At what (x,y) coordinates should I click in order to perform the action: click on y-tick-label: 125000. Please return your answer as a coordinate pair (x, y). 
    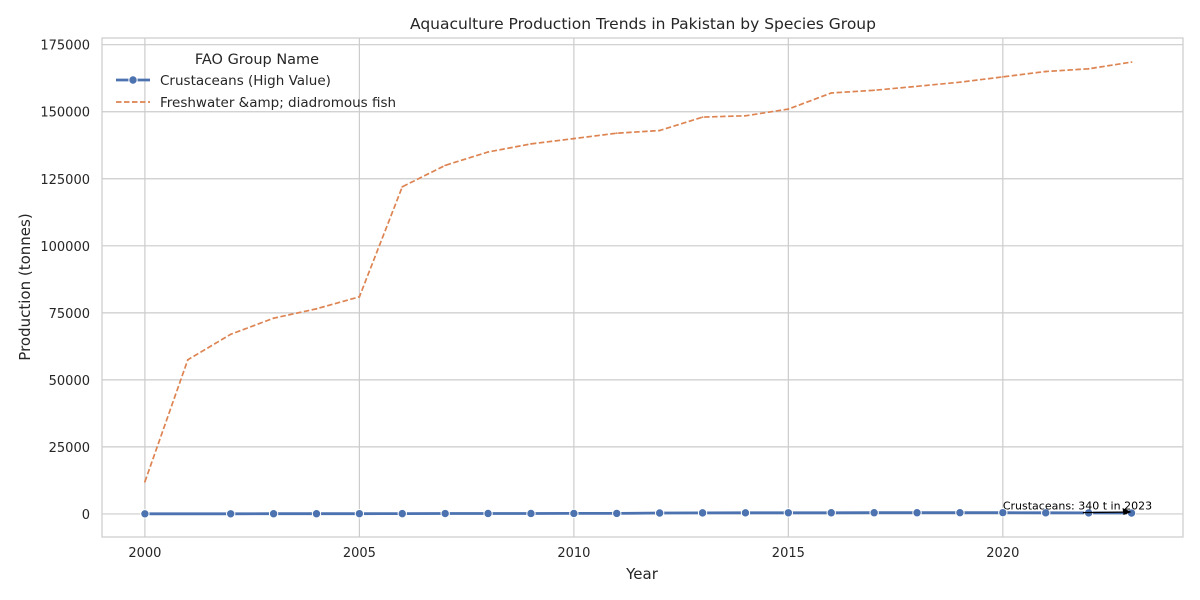
    Looking at the image, I should click on (65, 180).